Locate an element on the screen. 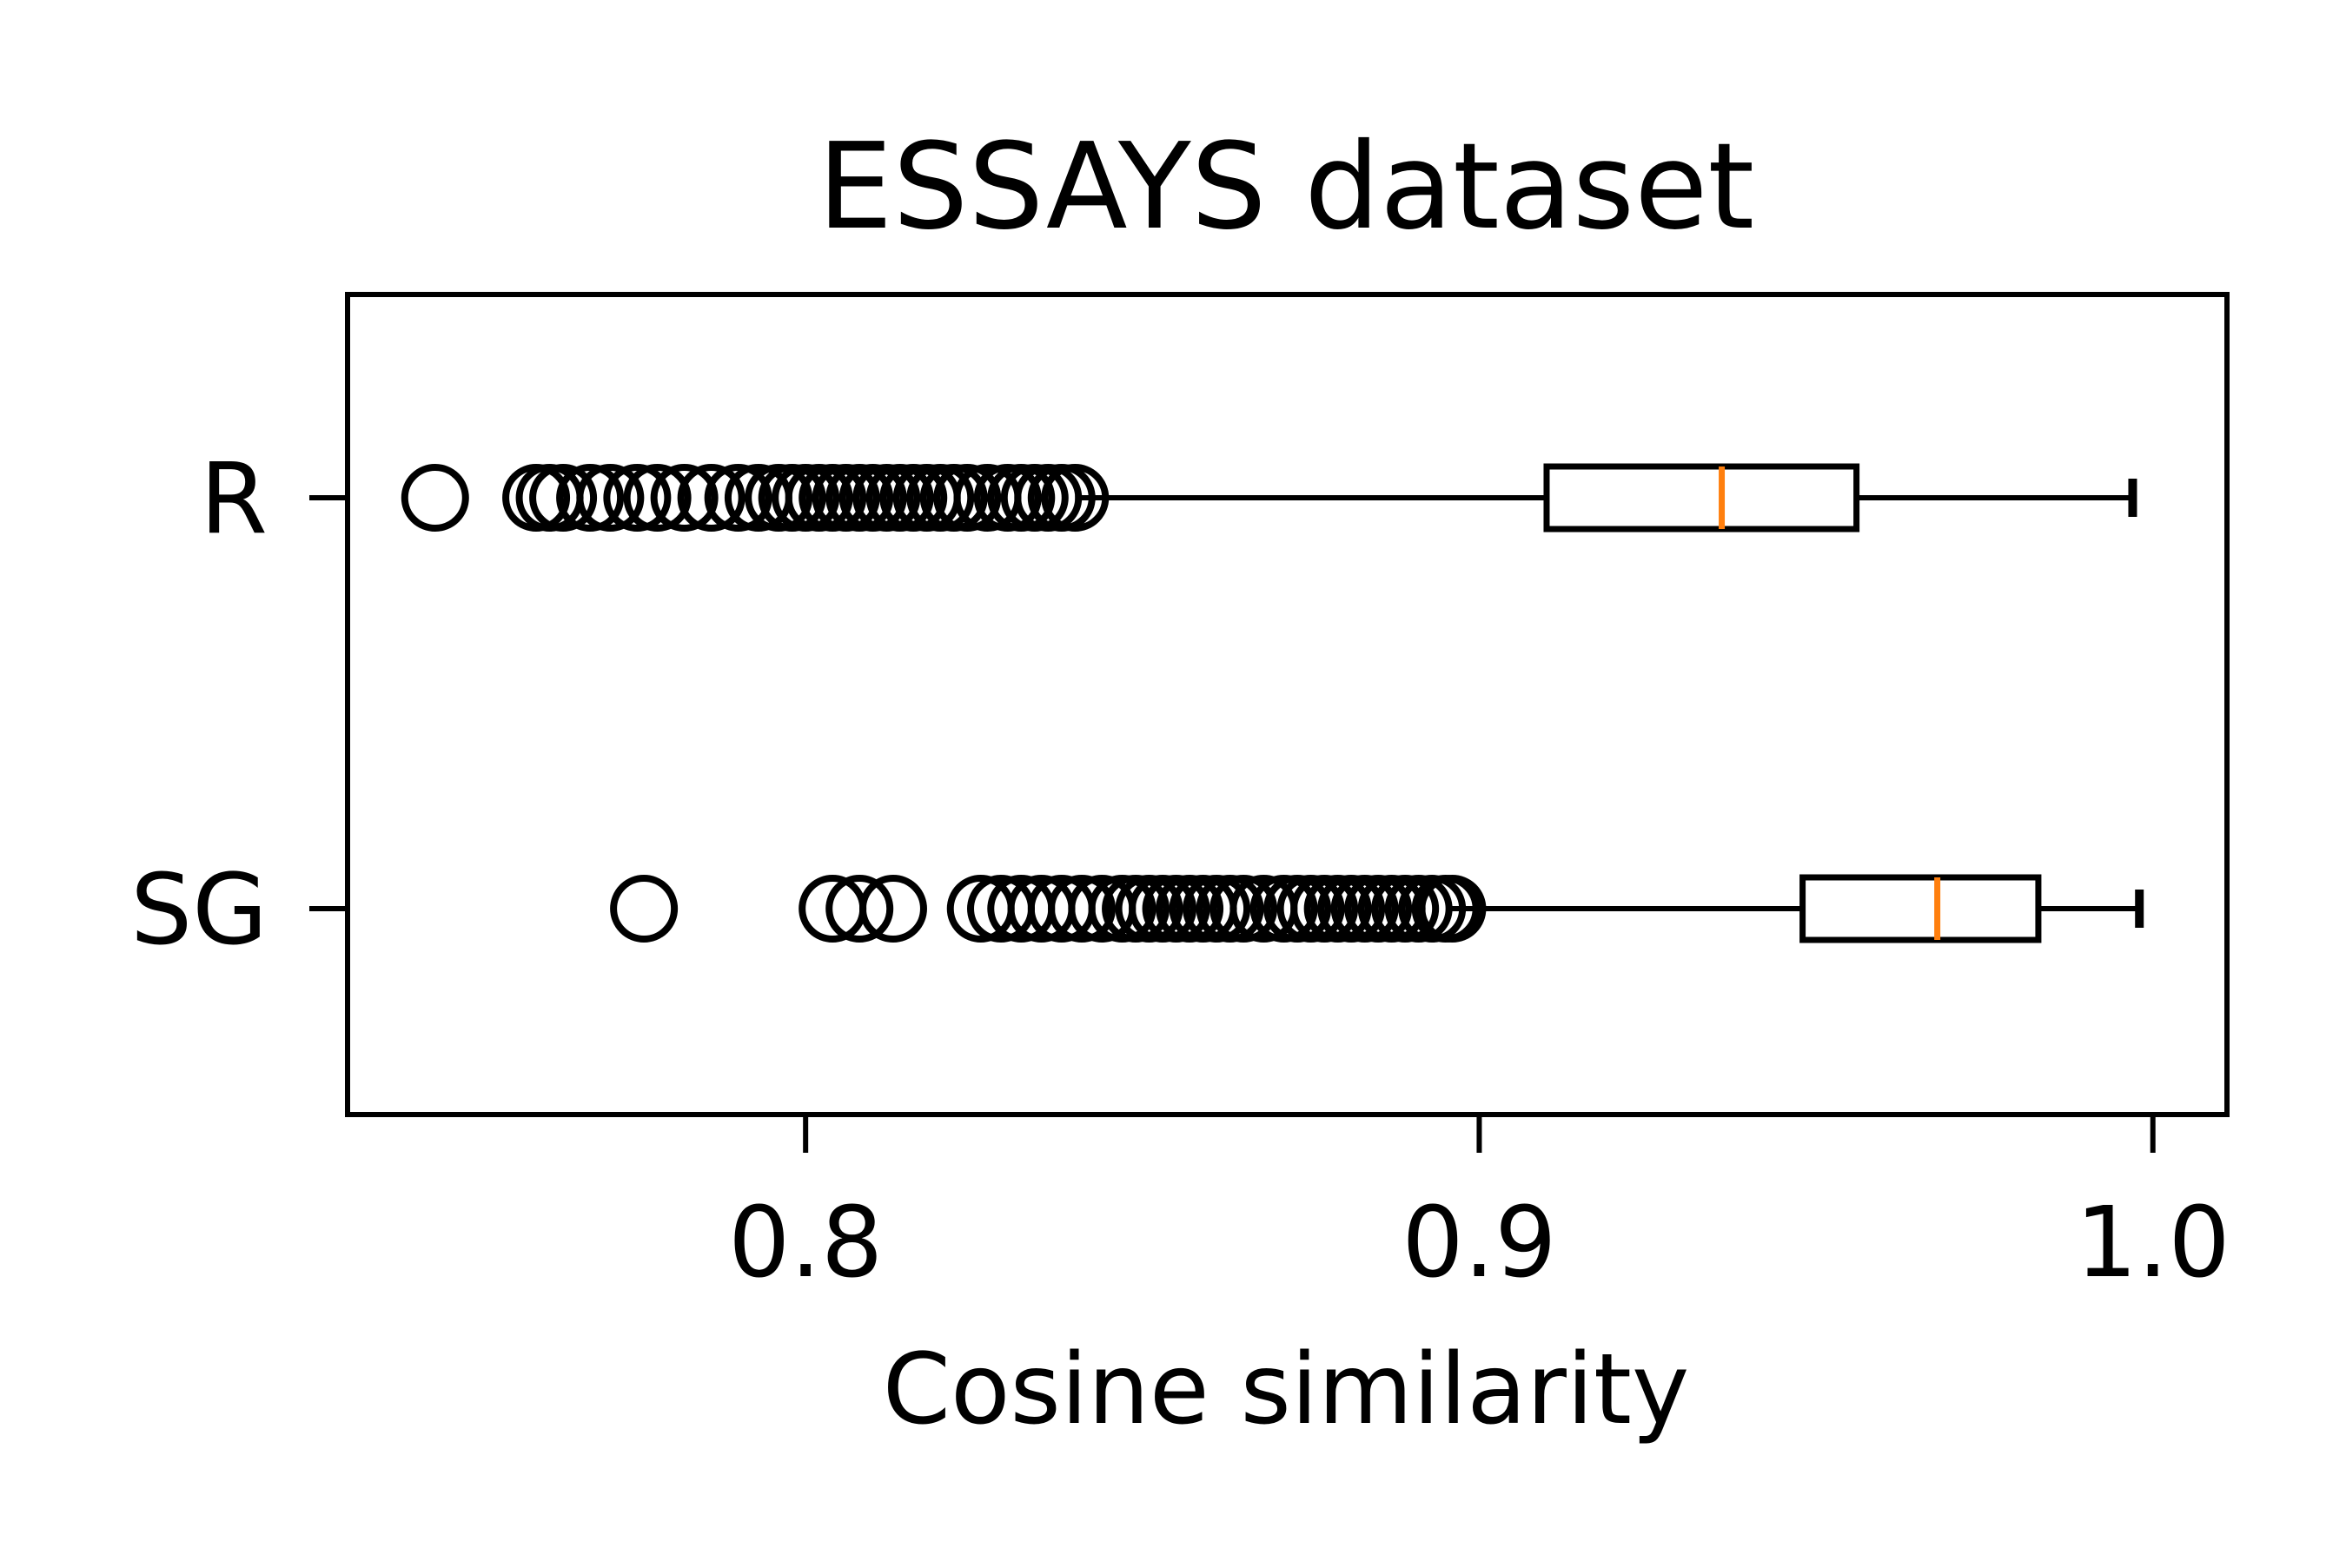 The height and width of the screenshot is (1568, 2346). x-tick-label: 1.0 is located at coordinates (2153, 1243).